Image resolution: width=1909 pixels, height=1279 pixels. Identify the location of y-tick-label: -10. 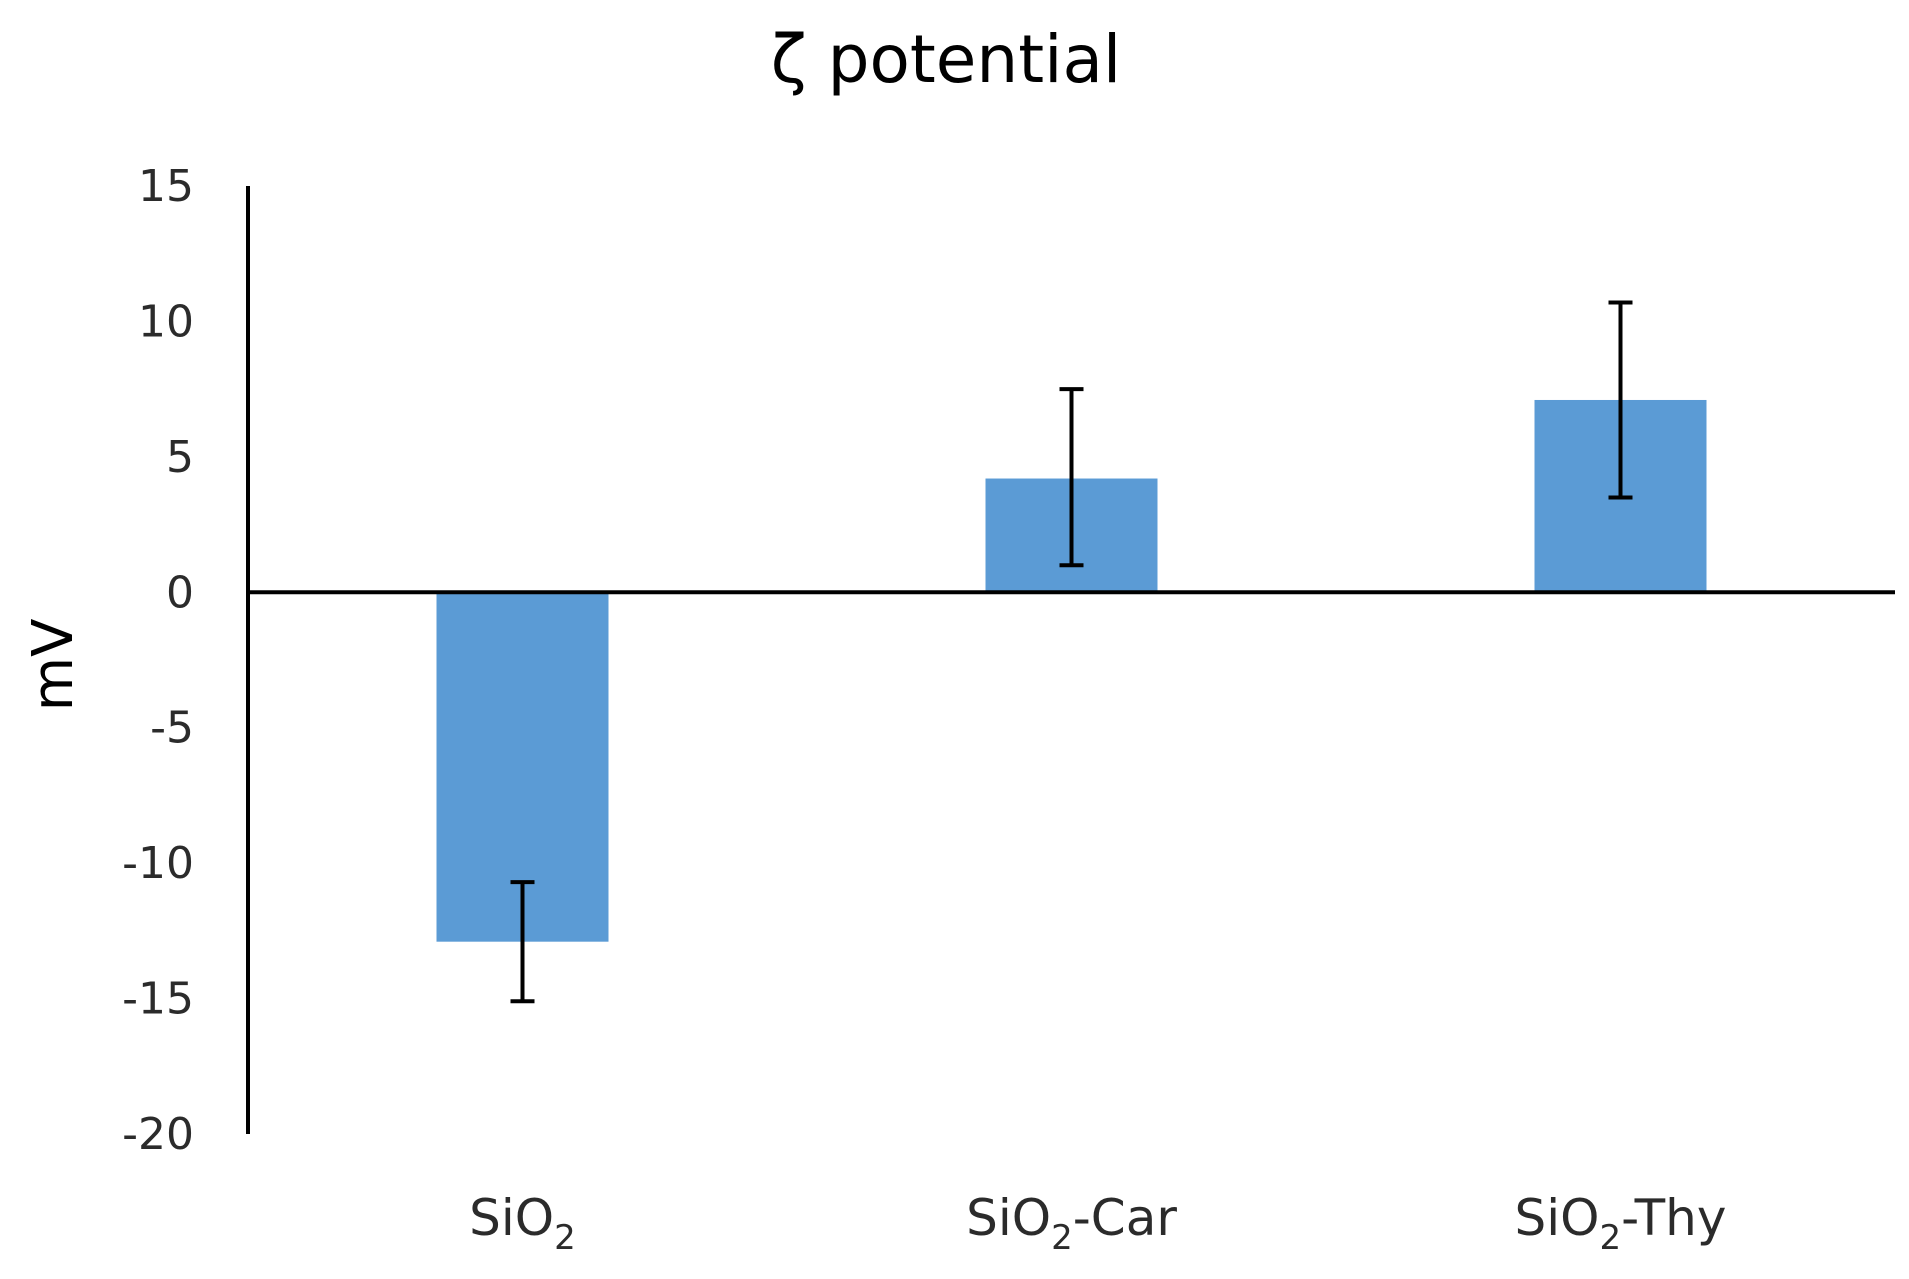
(158, 863).